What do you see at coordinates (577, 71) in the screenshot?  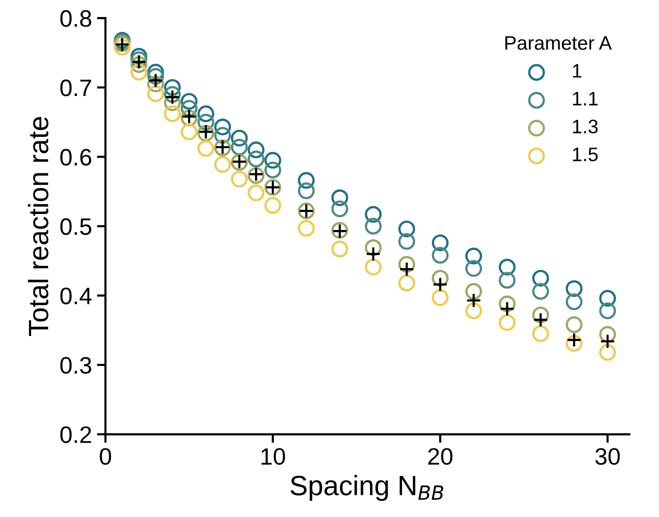 I see `legend-label: 1` at bounding box center [577, 71].